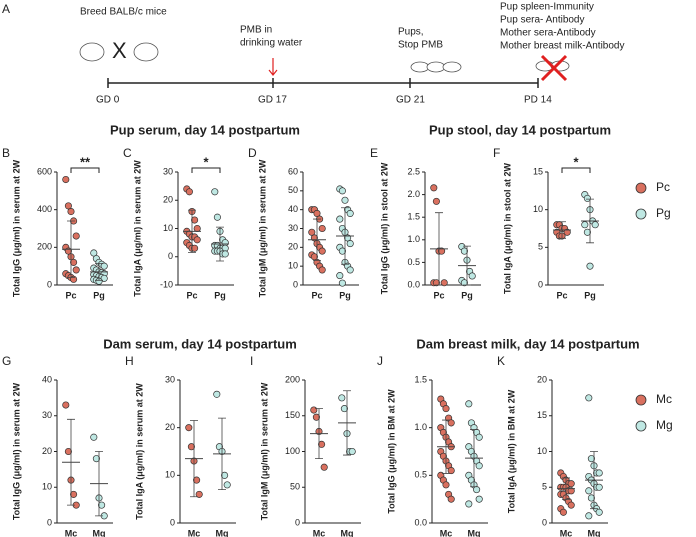 Image resolution: width=696 pixels, height=537 pixels. I want to click on legend-label: Pg, so click(663, 213).